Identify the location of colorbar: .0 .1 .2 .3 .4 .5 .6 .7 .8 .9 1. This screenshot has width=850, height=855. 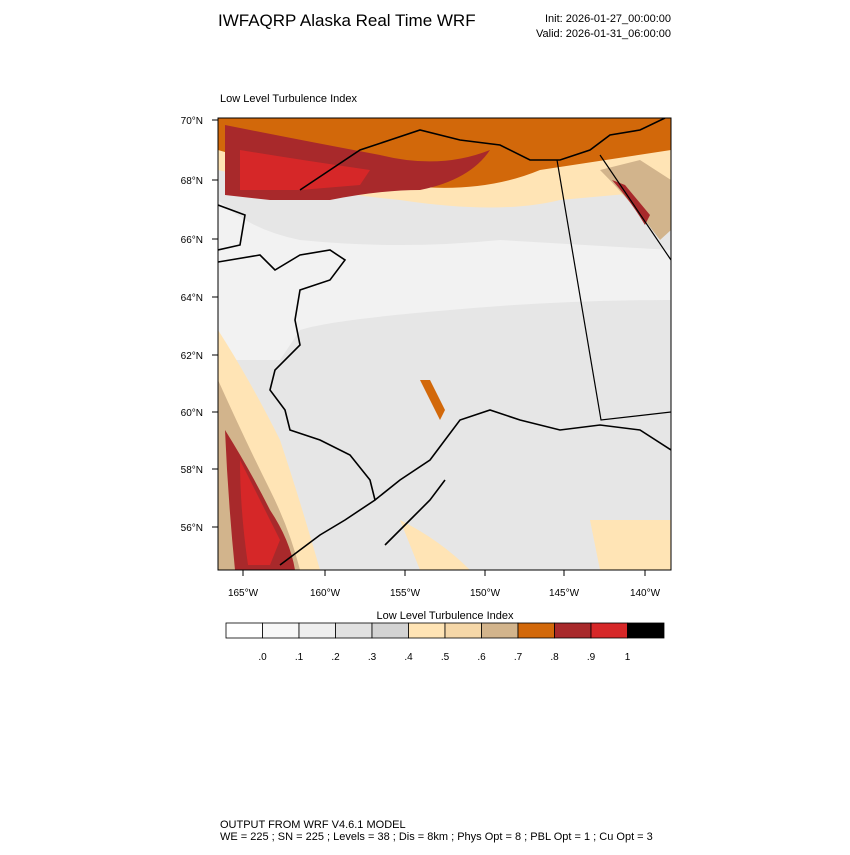
(445, 642).